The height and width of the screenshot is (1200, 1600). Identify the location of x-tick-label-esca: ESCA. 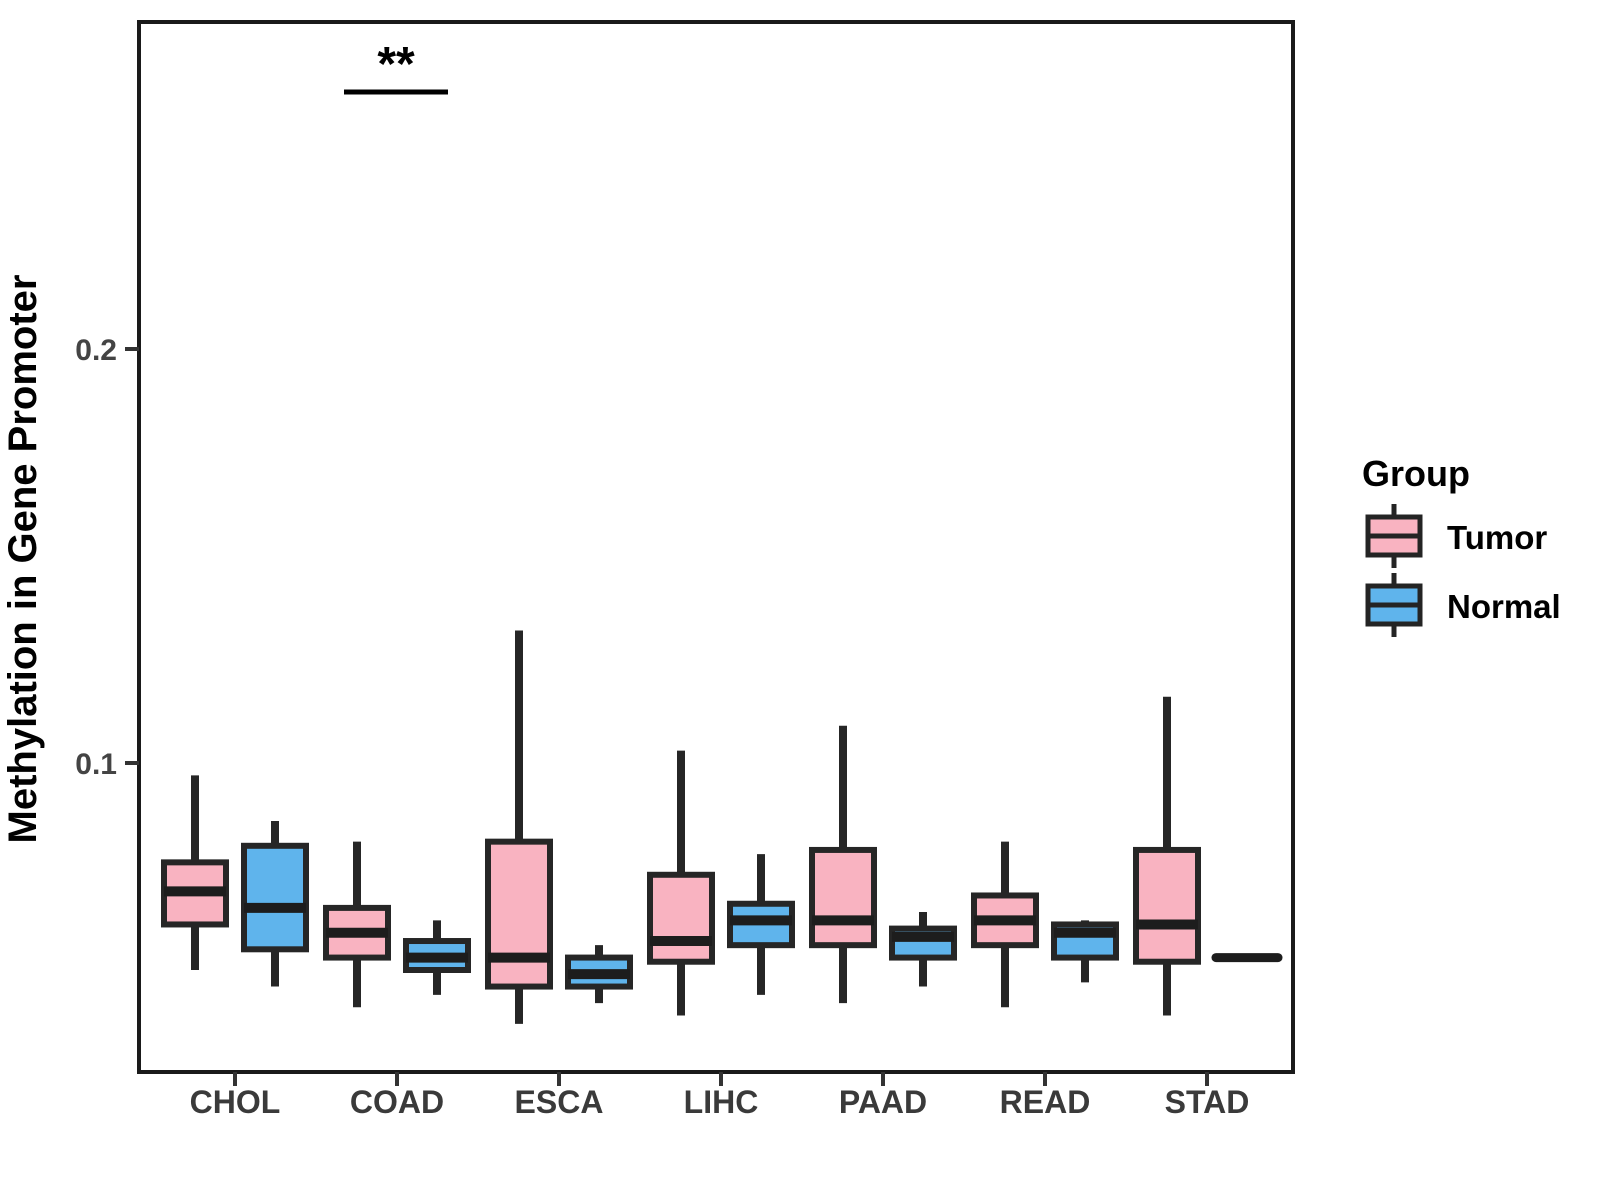
(559, 1102).